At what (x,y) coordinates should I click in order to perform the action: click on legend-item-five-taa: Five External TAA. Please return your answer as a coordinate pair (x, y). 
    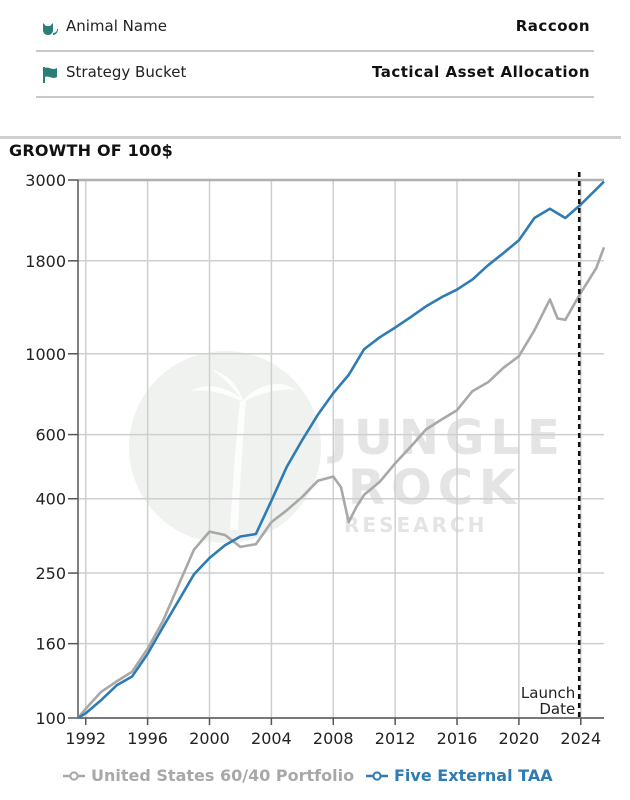
    Looking at the image, I should click on (459, 775).